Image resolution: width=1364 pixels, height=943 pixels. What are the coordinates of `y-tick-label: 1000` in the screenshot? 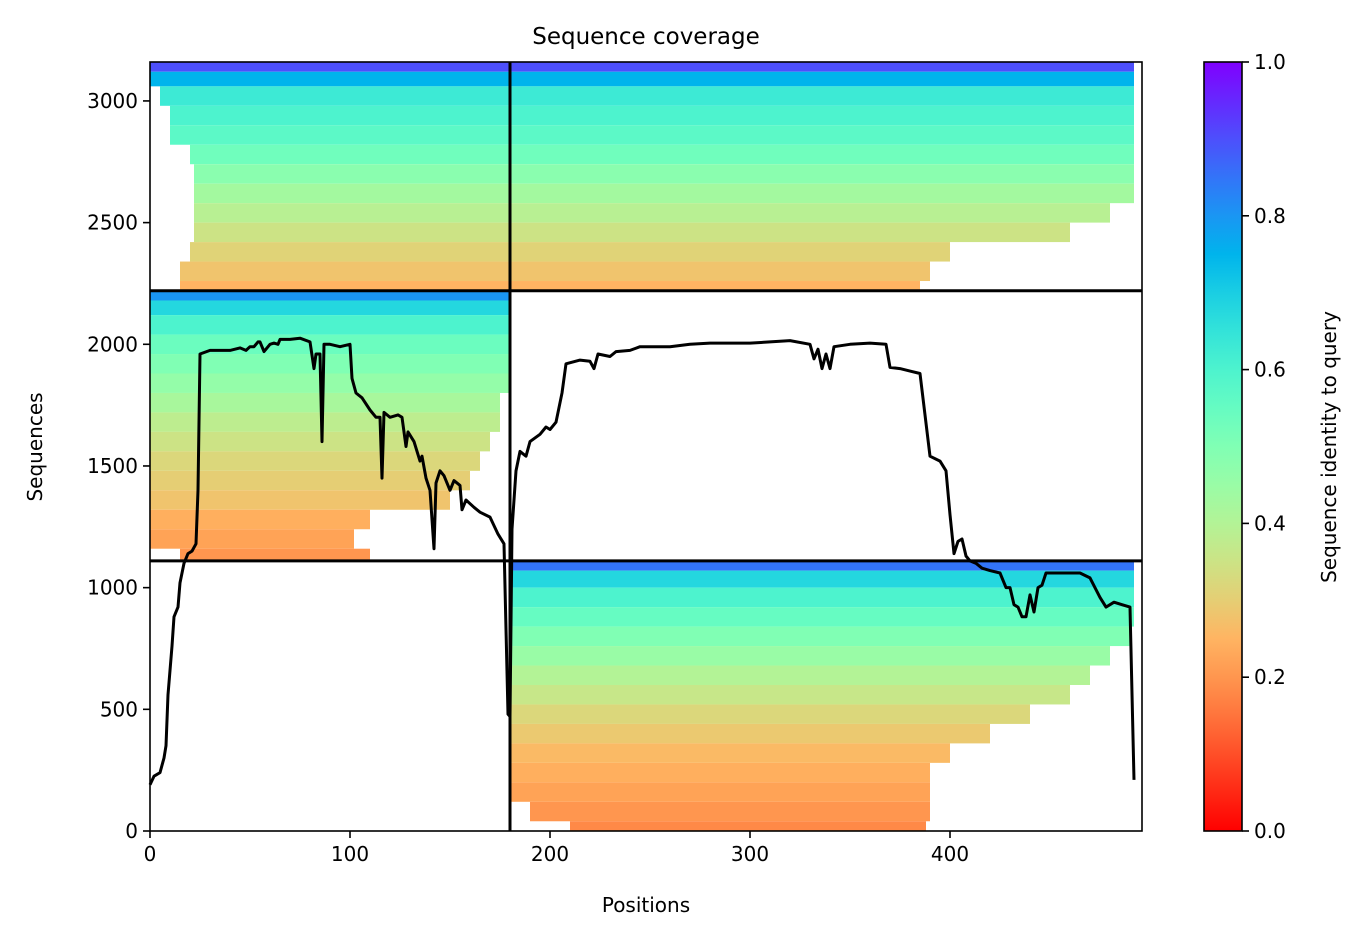 It's located at (112, 588).